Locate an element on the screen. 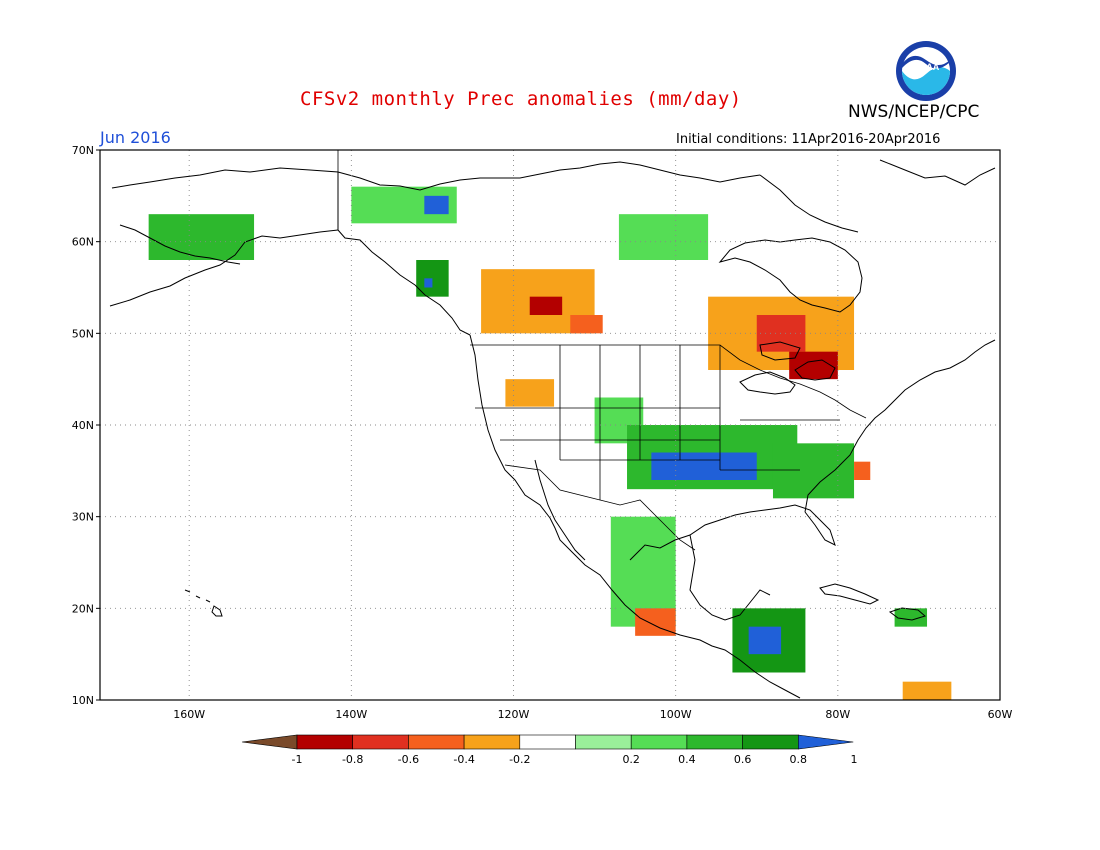  latitude-label: 50N is located at coordinates (83, 333).